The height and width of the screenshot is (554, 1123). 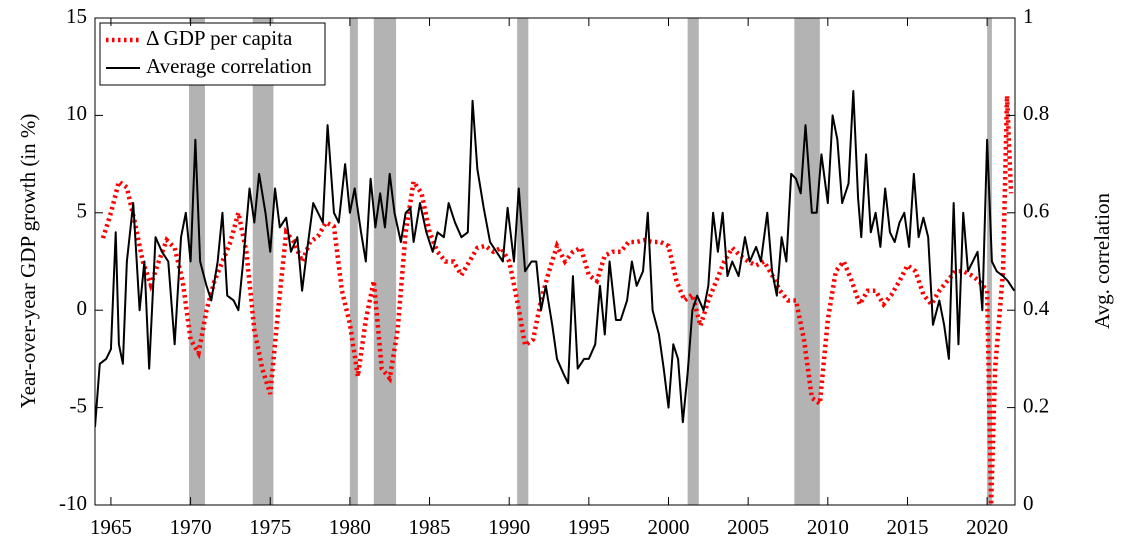 I want to click on y-tick-label: -5, so click(x=79, y=405).